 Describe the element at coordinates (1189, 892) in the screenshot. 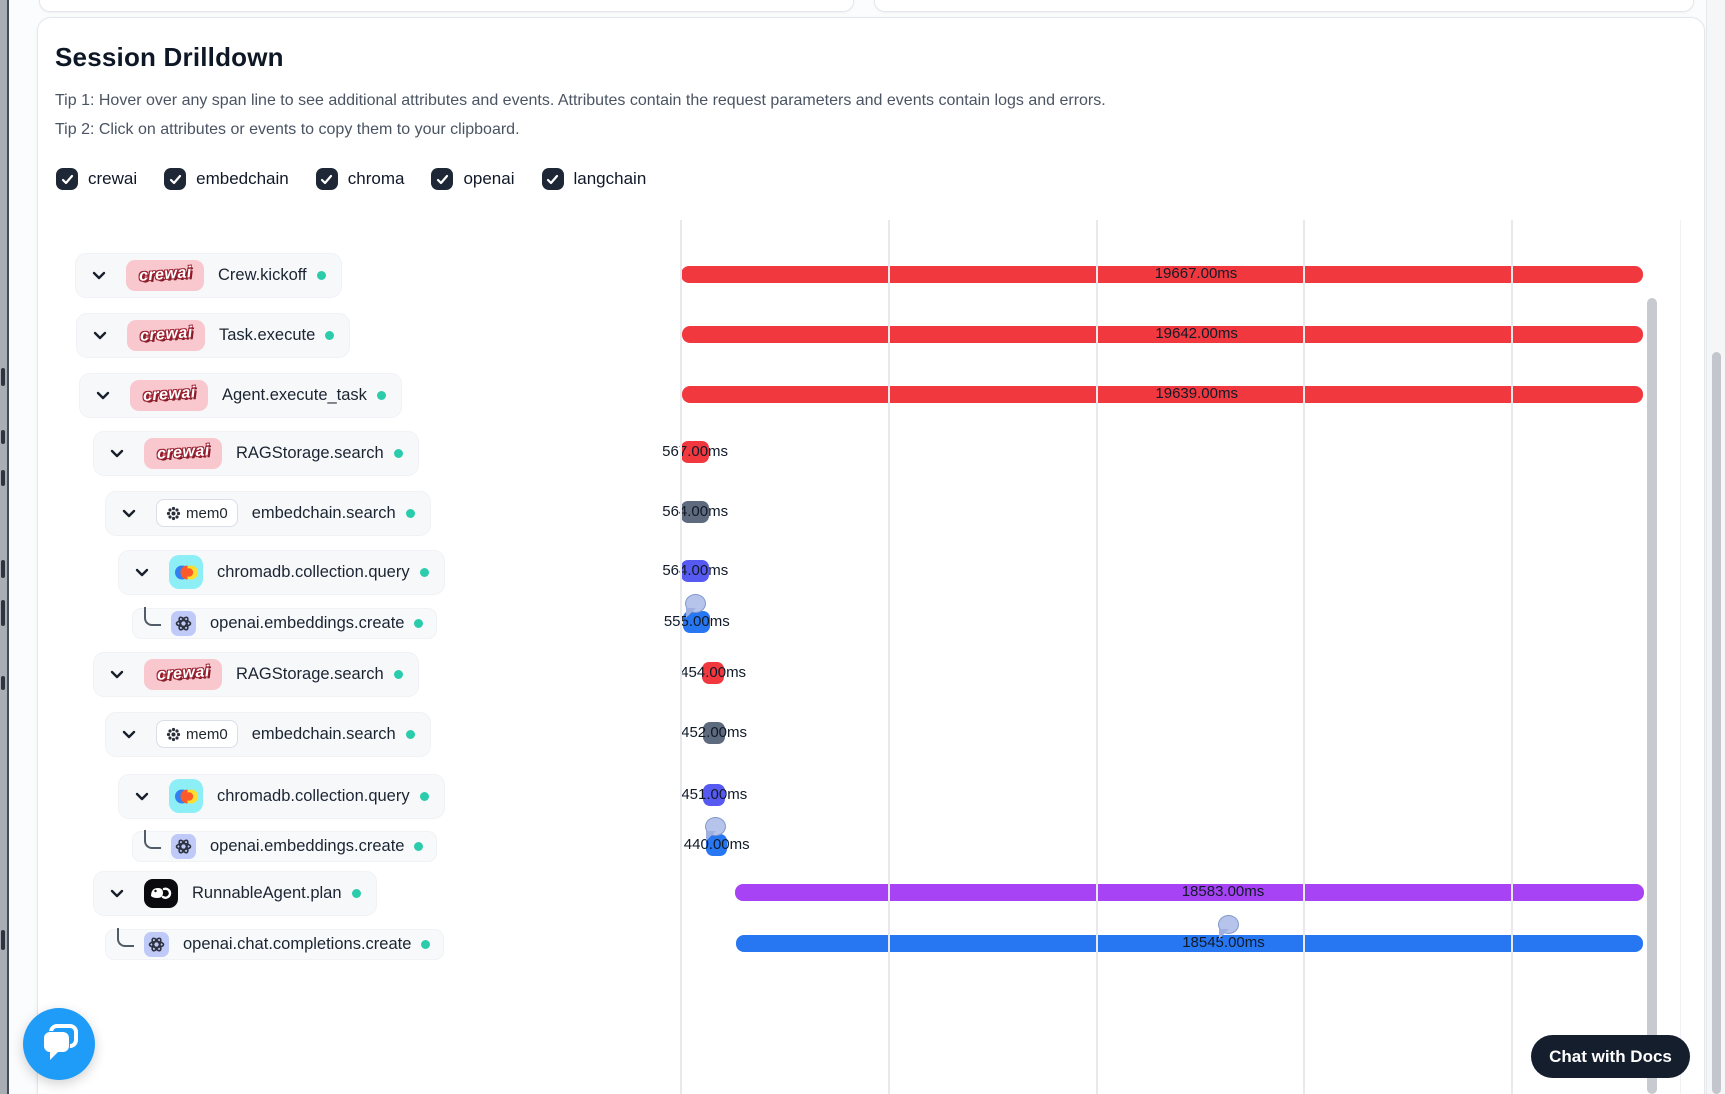

I see `span-bar-RunnableAgent.plan` at that location.